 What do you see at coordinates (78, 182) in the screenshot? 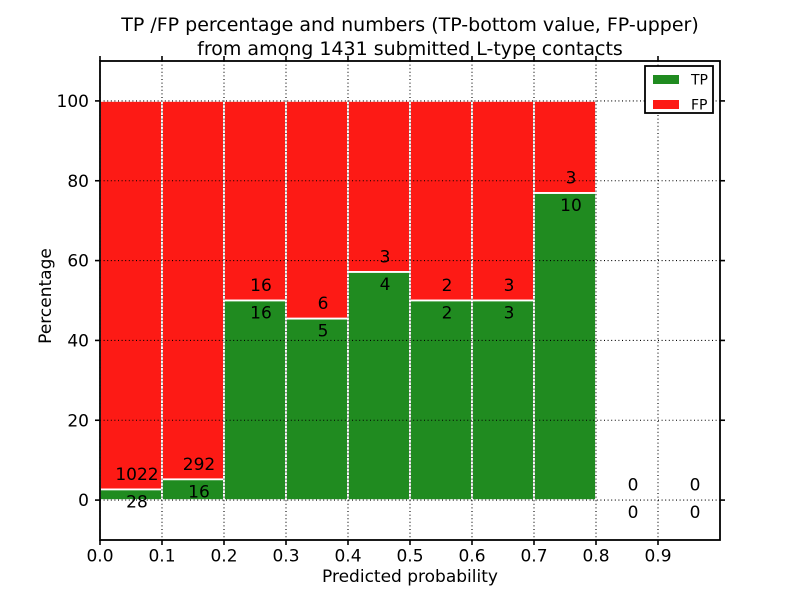
I see `y-tick-label: 80` at bounding box center [78, 182].